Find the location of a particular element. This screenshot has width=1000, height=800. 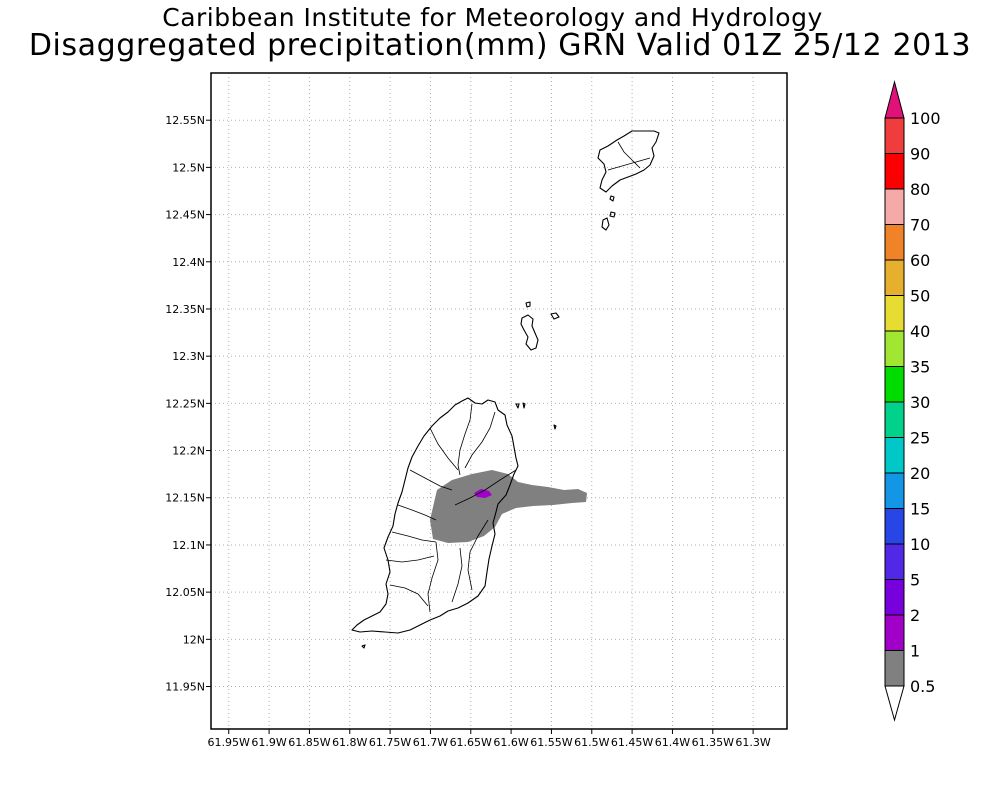

x-tick-label: 61.4W is located at coordinates (672, 742).